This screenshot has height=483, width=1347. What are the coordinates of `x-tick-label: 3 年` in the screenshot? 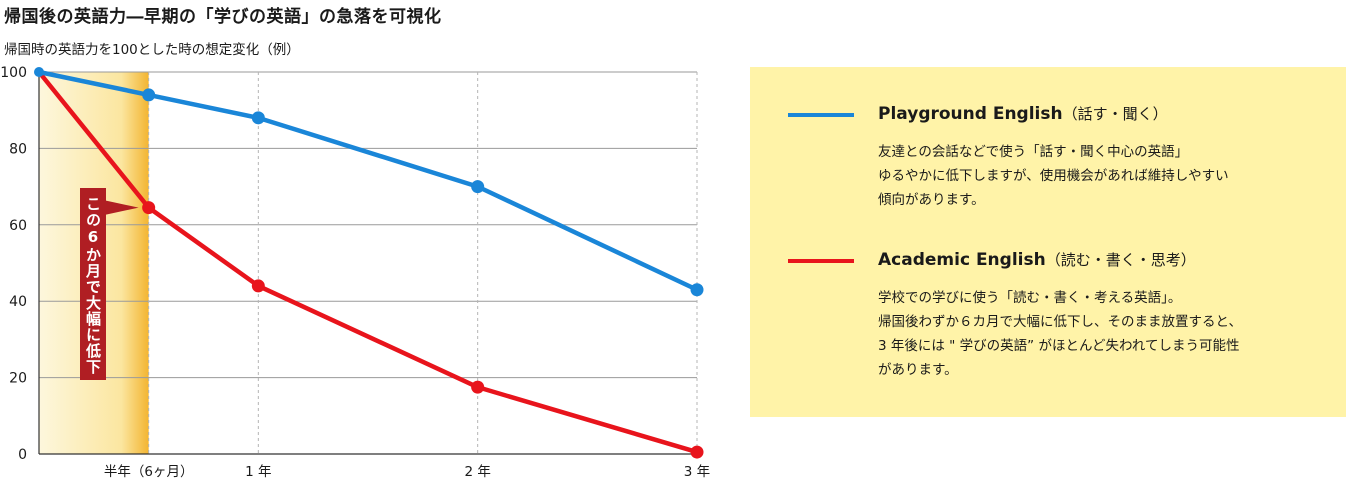 It's located at (697, 472).